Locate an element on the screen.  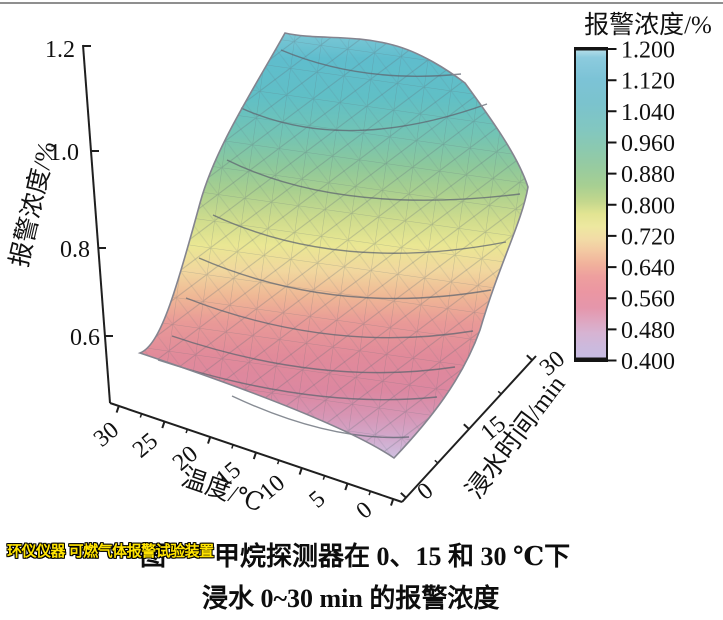
z-axis is located at coordinates (97, 224).